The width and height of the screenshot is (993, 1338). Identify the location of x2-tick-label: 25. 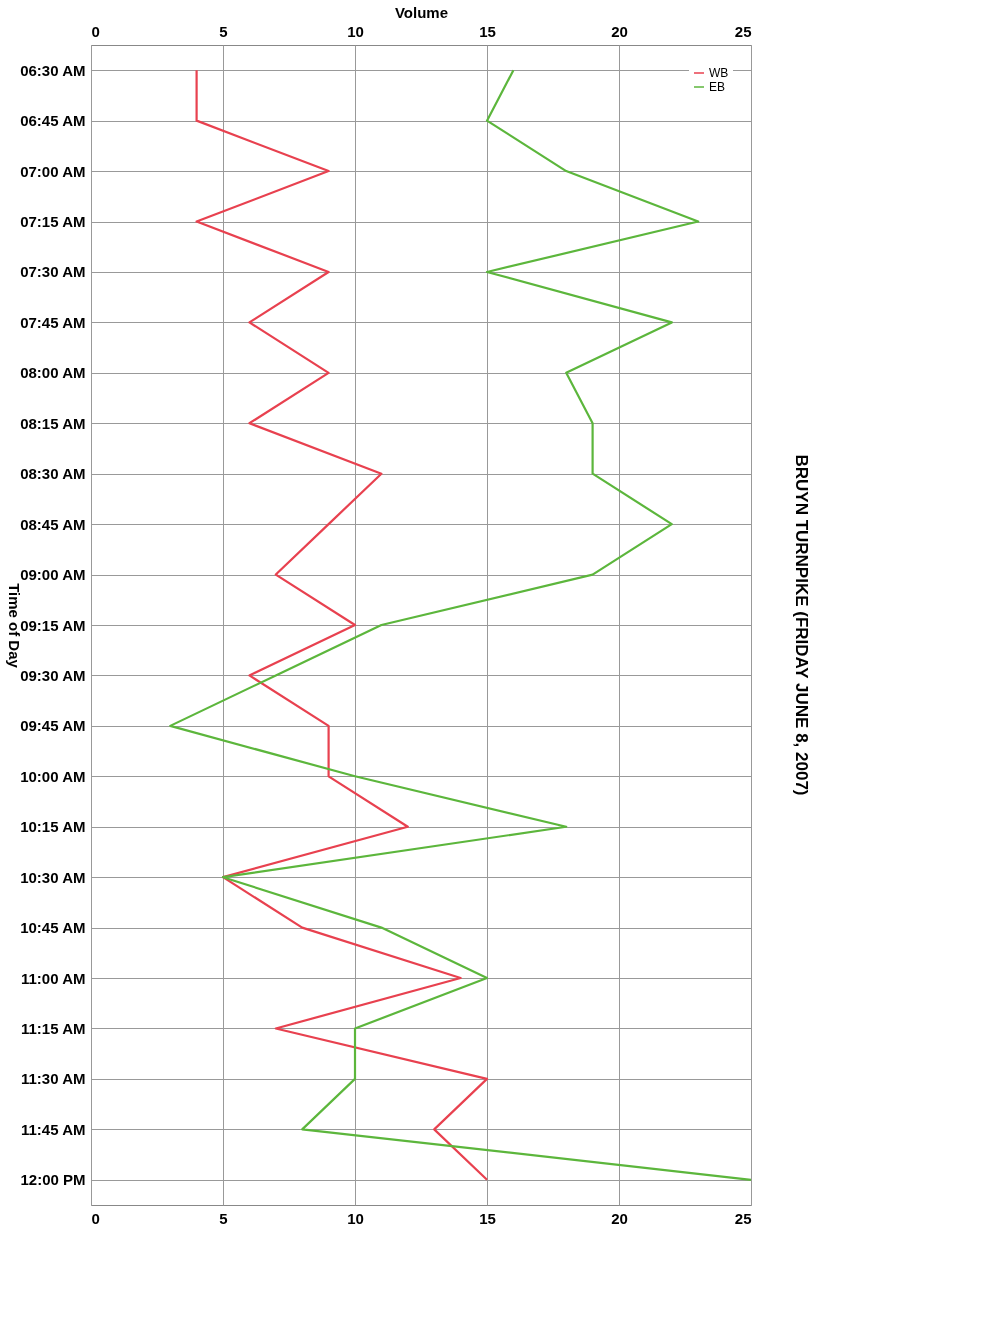
(743, 31).